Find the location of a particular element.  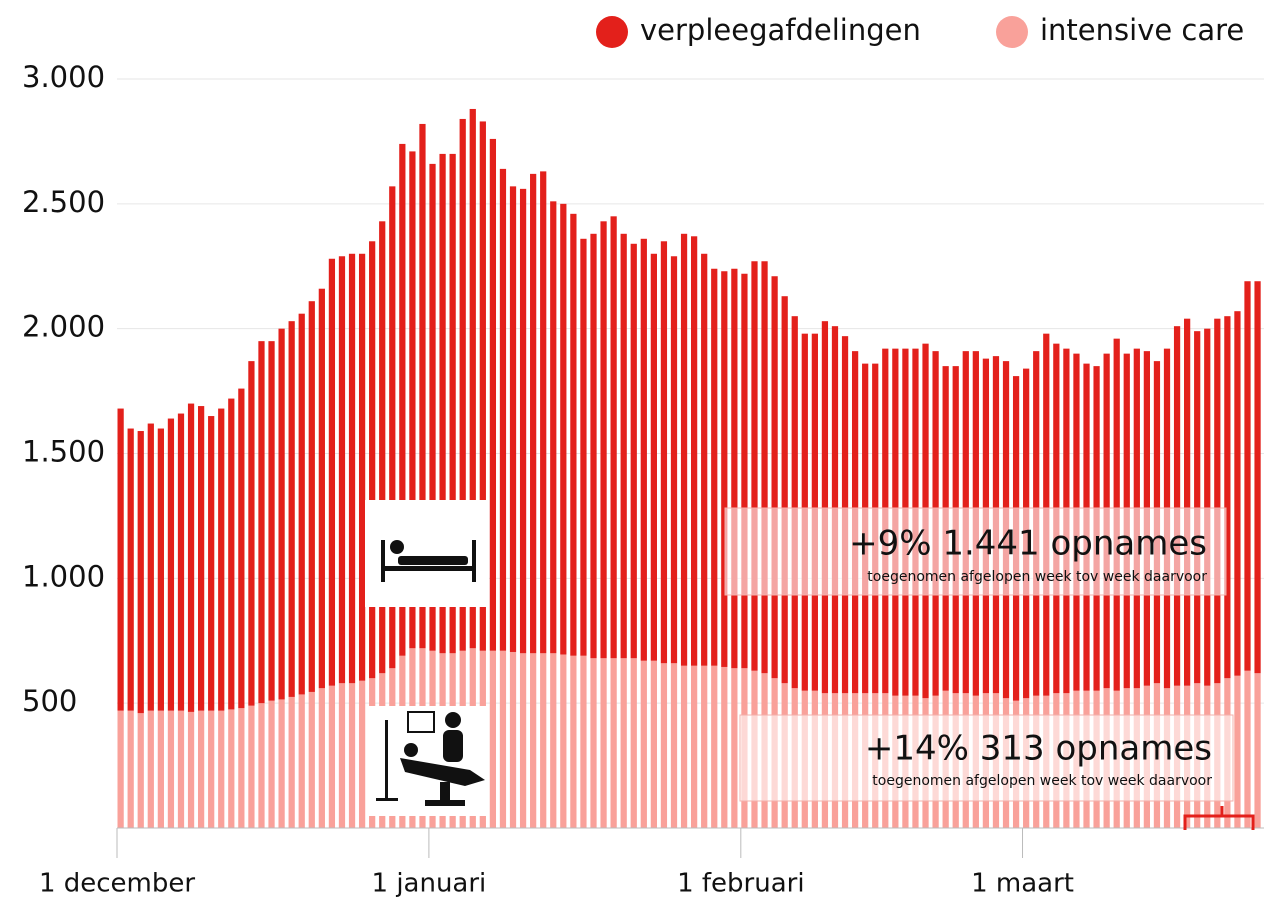

y-tick-label: 500 is located at coordinates (49, 701).